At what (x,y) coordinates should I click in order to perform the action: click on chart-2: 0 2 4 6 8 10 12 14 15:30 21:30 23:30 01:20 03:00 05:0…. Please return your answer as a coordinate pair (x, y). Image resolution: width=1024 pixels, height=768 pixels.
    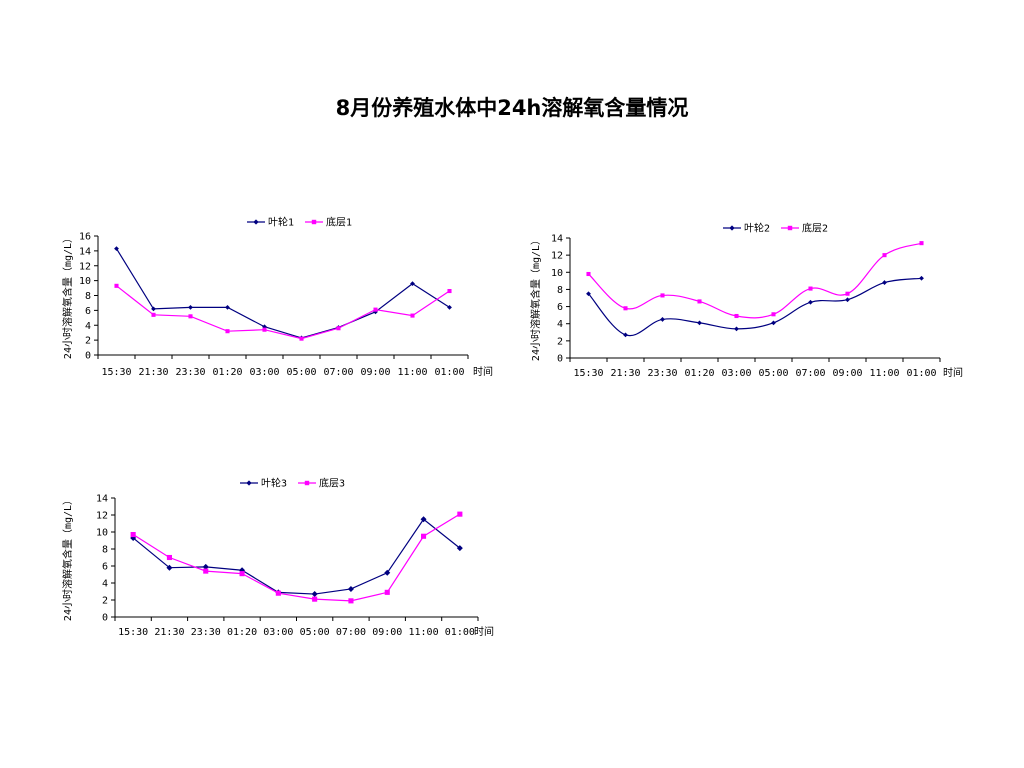
    Looking at the image, I should click on (753, 303).